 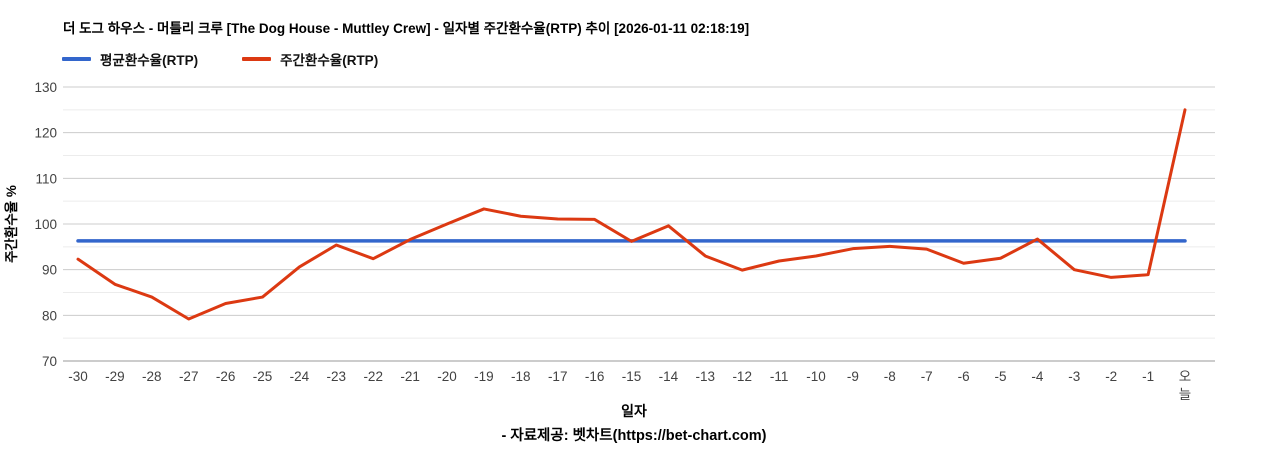 I want to click on x-tick-label: -11, so click(x=779, y=376).